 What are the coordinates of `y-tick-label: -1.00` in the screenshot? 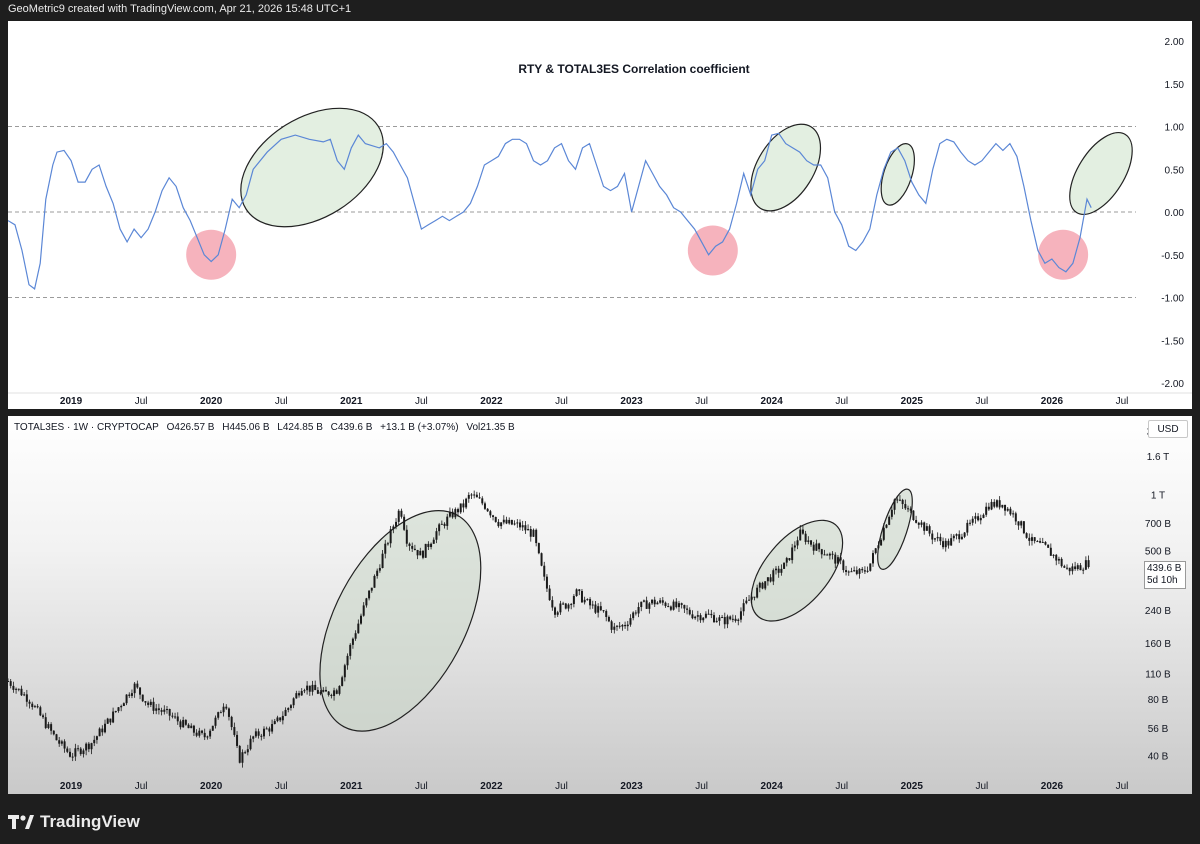 It's located at (1172, 299).